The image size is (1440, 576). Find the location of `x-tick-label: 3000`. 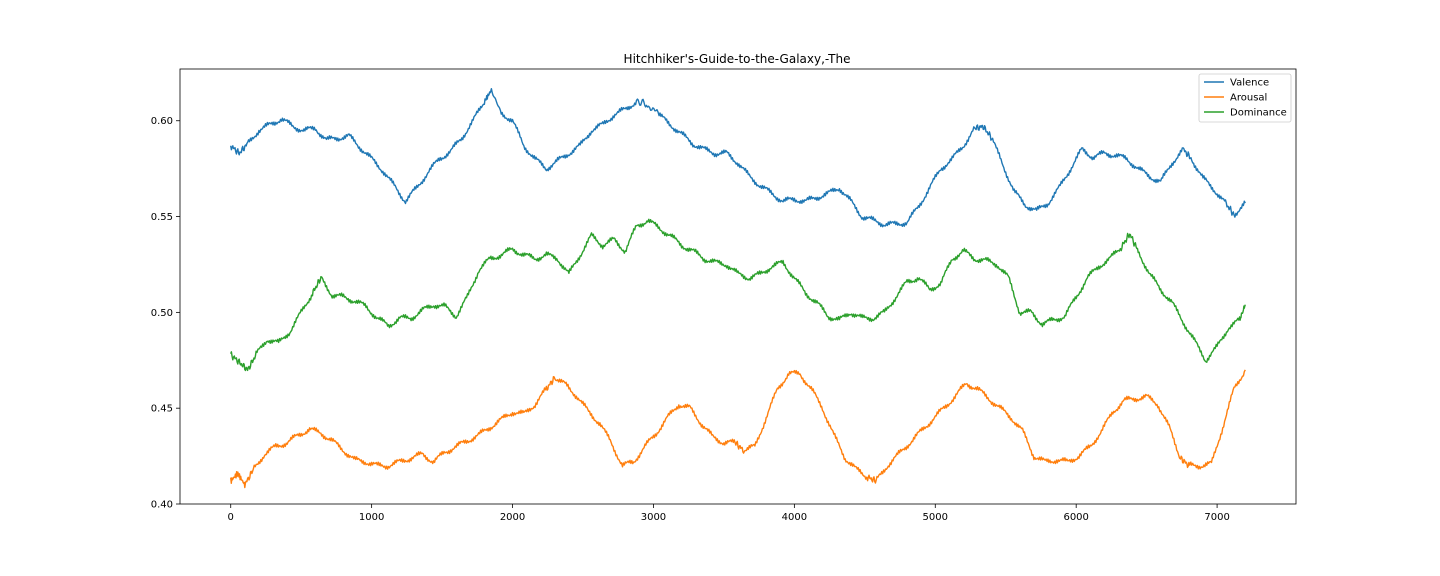

x-tick-label: 3000 is located at coordinates (653, 517).